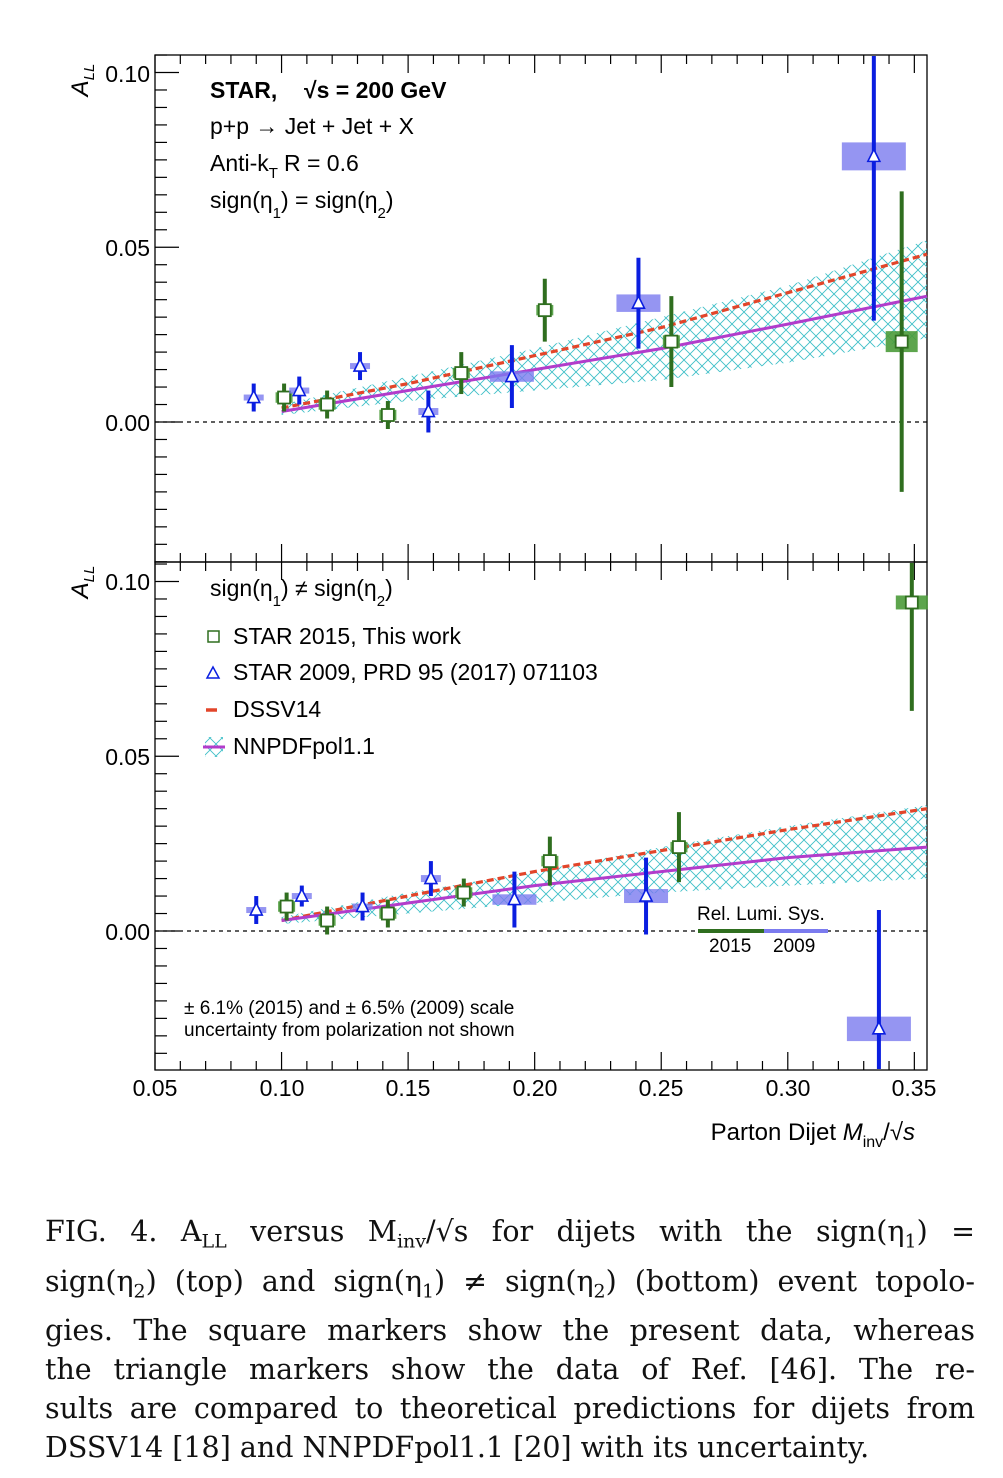 This screenshot has height=1478, width=1003. Describe the element at coordinates (127, 74) in the screenshot. I see `top-ytick-label-0: 0.10` at that location.